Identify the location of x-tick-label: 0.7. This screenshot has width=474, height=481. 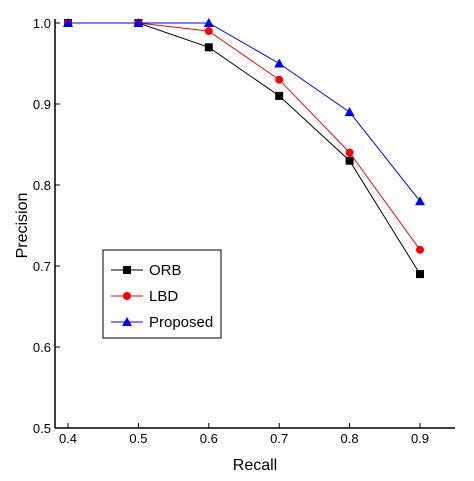
(279, 438).